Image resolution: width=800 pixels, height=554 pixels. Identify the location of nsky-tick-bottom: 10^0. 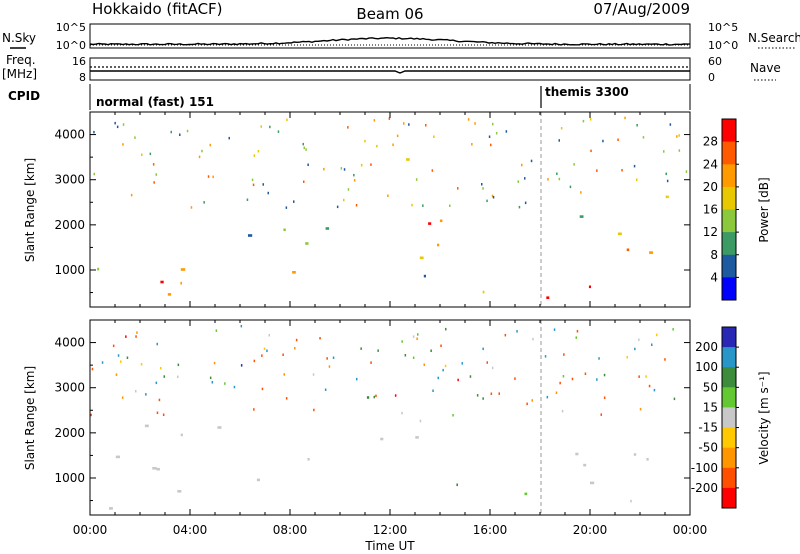
(71, 45).